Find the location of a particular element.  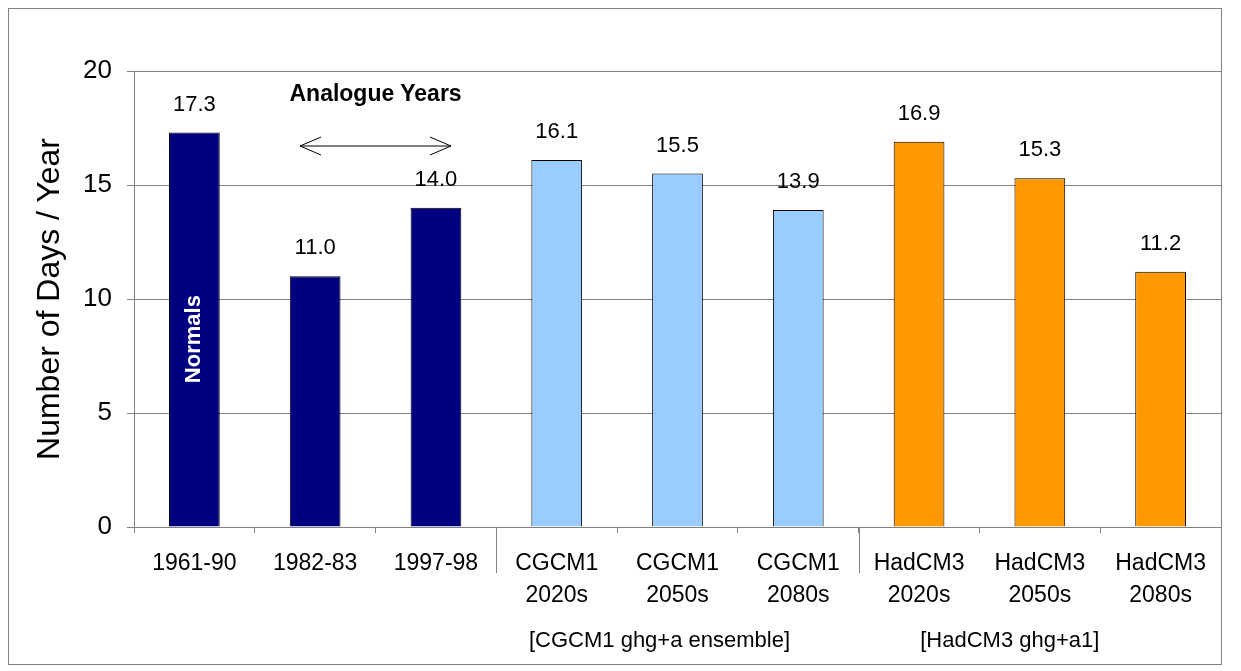

annotation: Analogue Years is located at coordinates (375, 93).